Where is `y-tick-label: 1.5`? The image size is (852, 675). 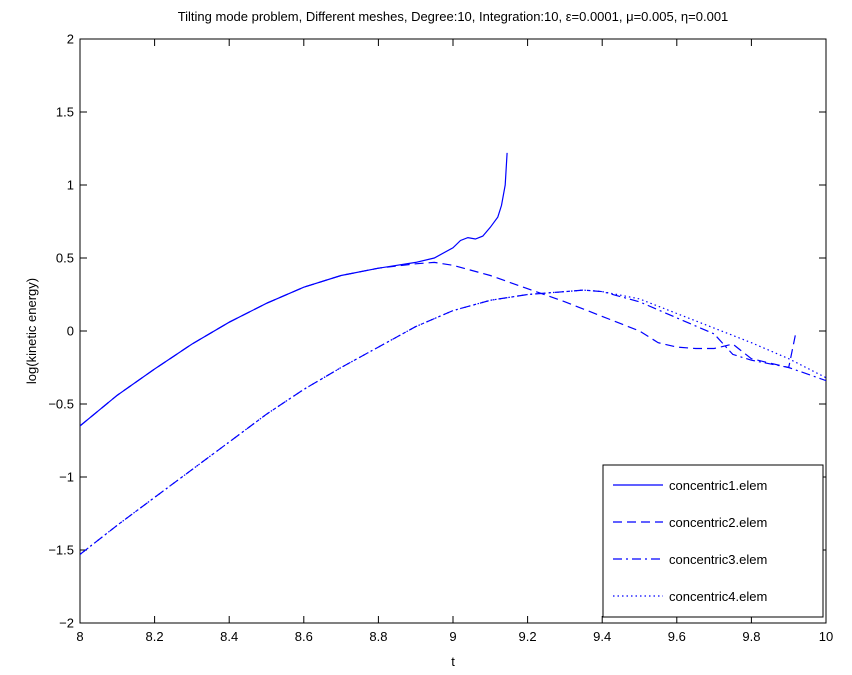 y-tick-label: 1.5 is located at coordinates (65, 112).